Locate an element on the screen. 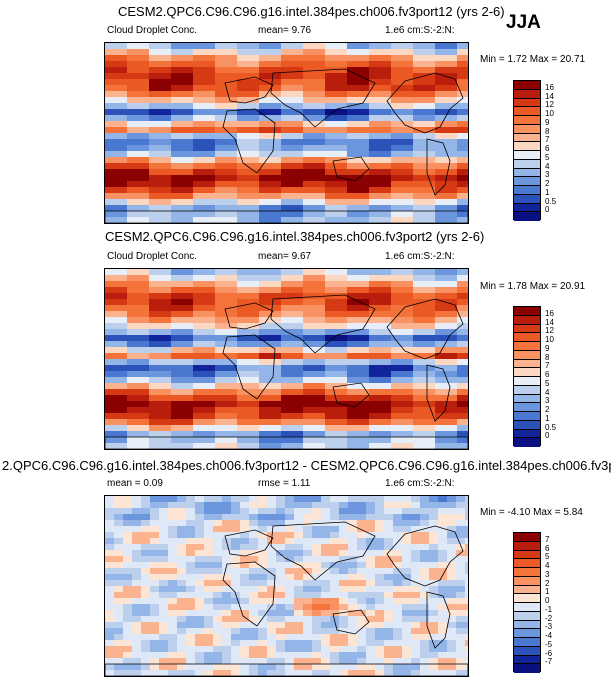  coastline is located at coordinates (249, 367).